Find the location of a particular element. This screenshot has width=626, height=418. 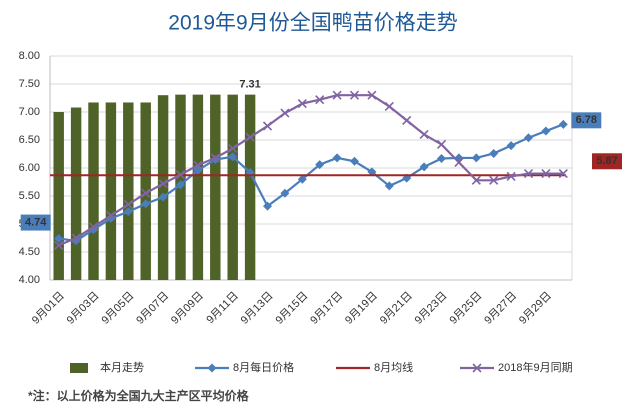

legend-label: 本月走势 is located at coordinates (122, 367).